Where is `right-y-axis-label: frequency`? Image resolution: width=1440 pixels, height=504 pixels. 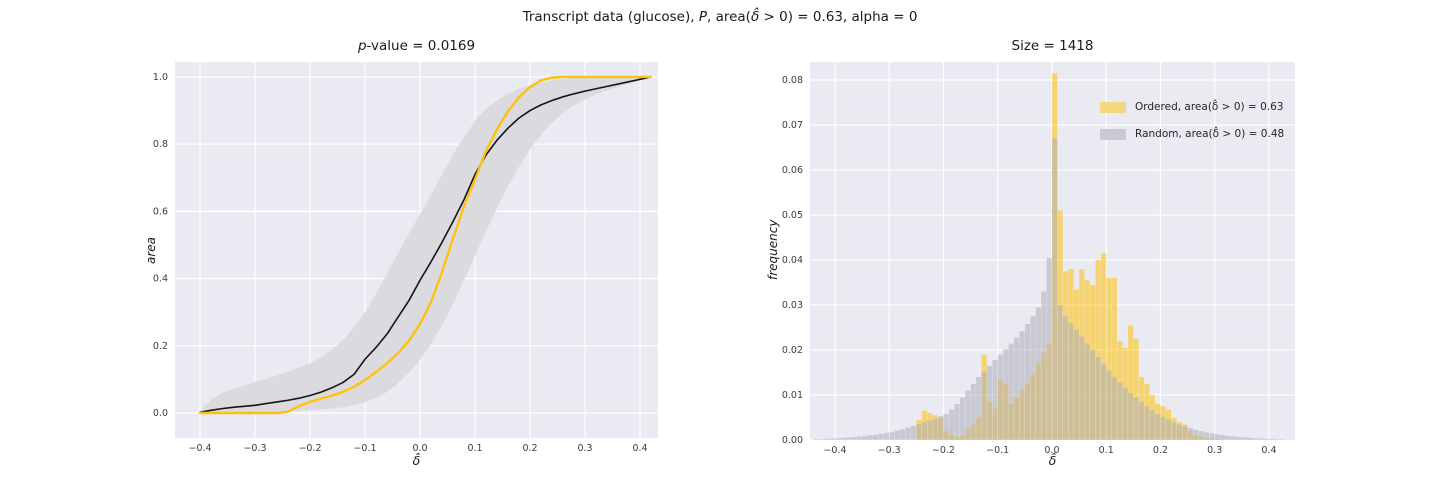 right-y-axis-label: frequency is located at coordinates (773, 250).